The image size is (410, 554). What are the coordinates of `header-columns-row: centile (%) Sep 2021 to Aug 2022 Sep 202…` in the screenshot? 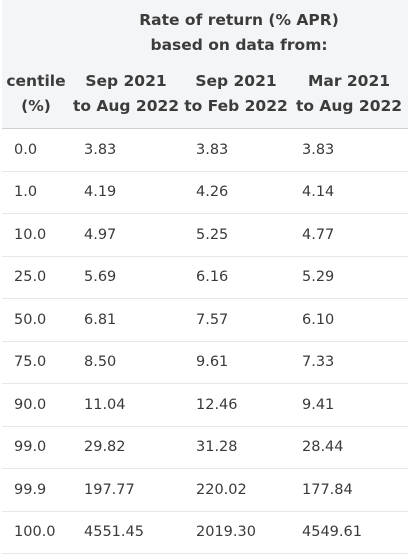 It's located at (205, 94).